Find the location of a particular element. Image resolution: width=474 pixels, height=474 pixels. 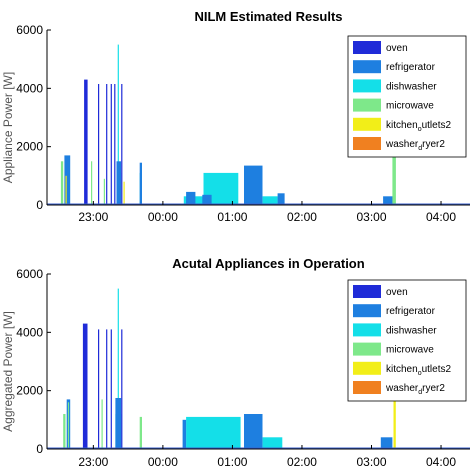

chart-title: NILM Estimated Results is located at coordinates (268, 16).